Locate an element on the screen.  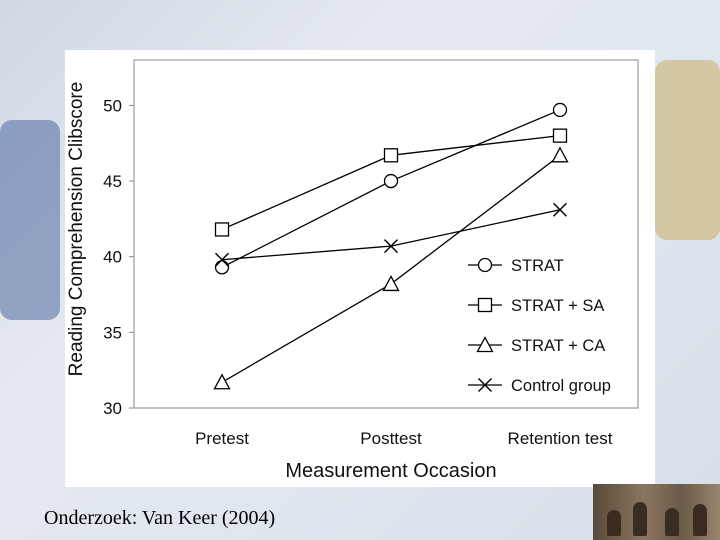
x-tick-label: Retention test is located at coordinates (560, 438).